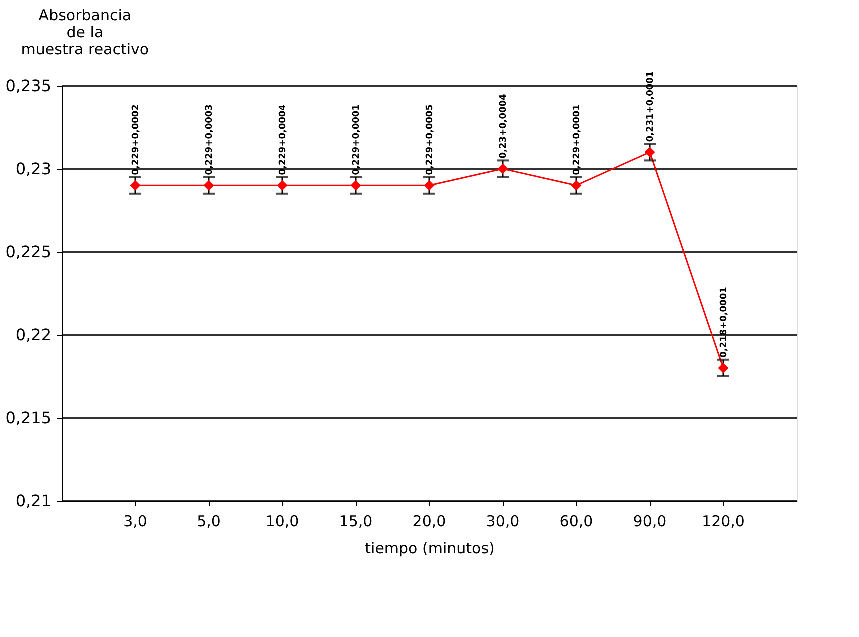 The height and width of the screenshot is (637, 859). I want to click on y-tick-label: 0,22, so click(34, 335).